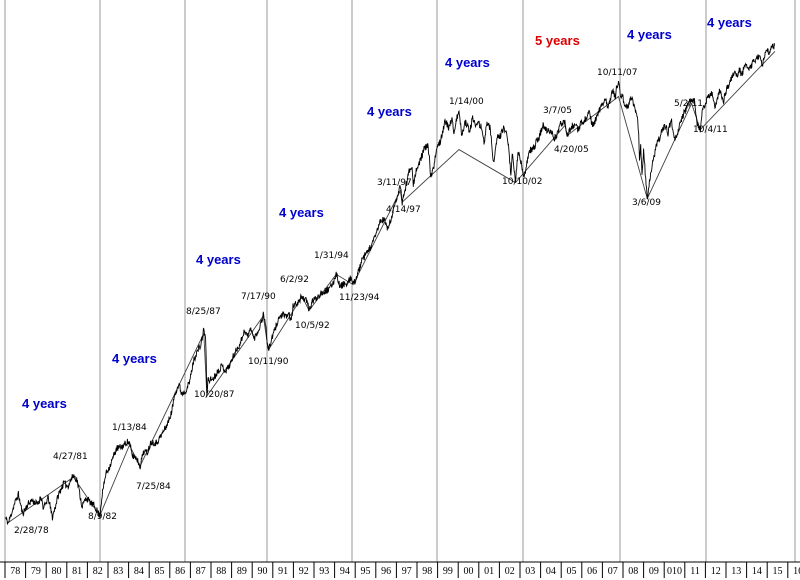  I want to click on x-axis-tick-label: 83, so click(118, 571).